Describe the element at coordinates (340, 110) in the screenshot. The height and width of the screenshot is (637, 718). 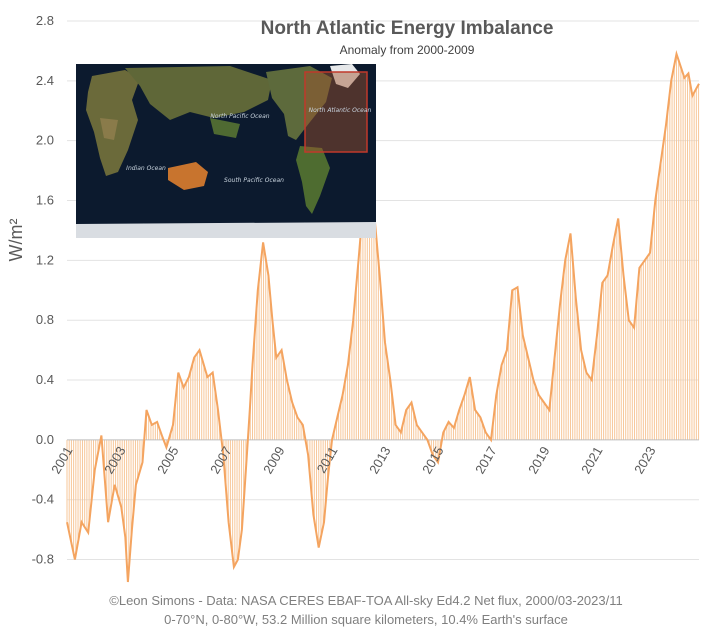
I see `map-label-north-atlantic: North Atlantic Ocean` at that location.